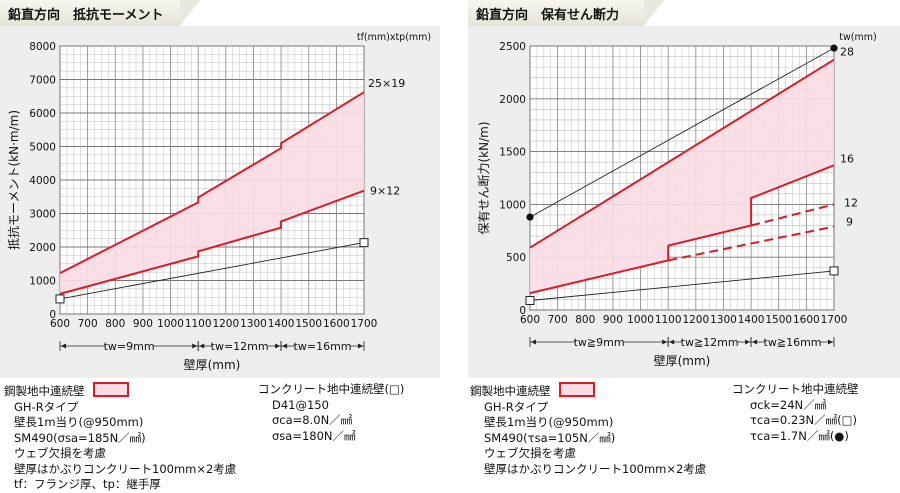 This screenshot has height=493, width=900. Describe the element at coordinates (308, 324) in the screenshot. I see `left-x-tick-label: 1500` at that location.